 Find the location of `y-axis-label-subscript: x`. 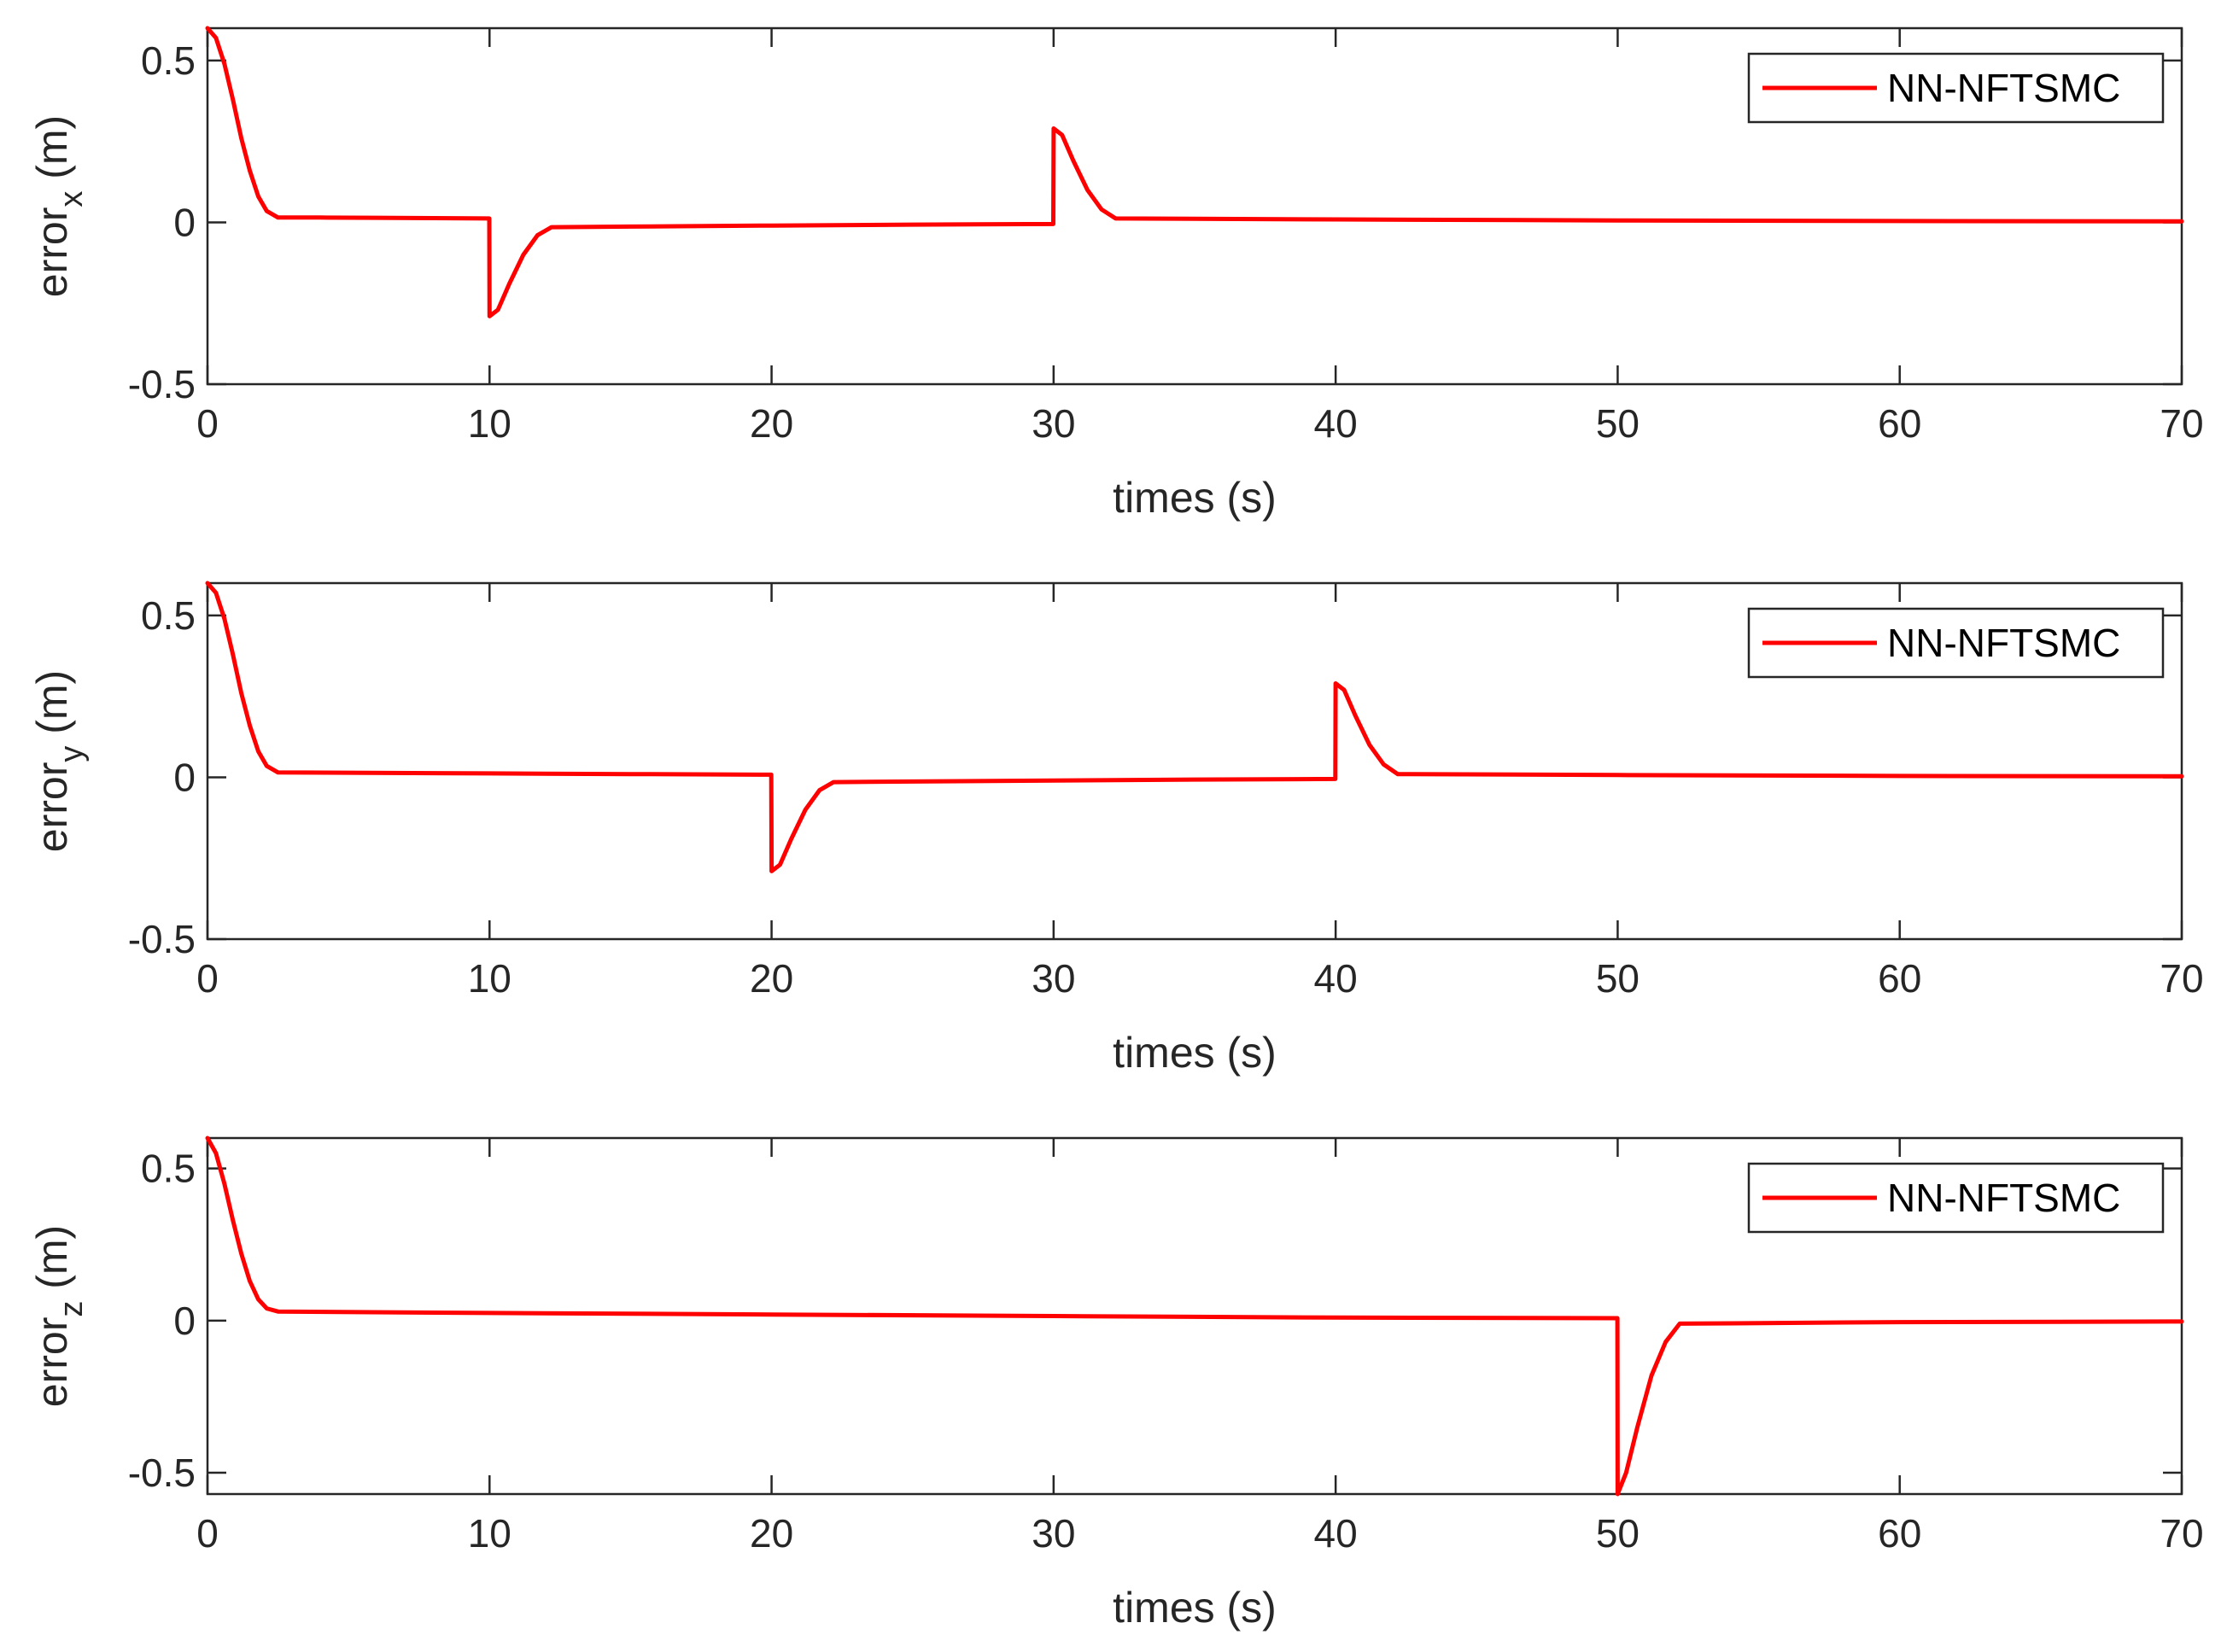

y-axis-label-subscript: x is located at coordinates (72, 199).